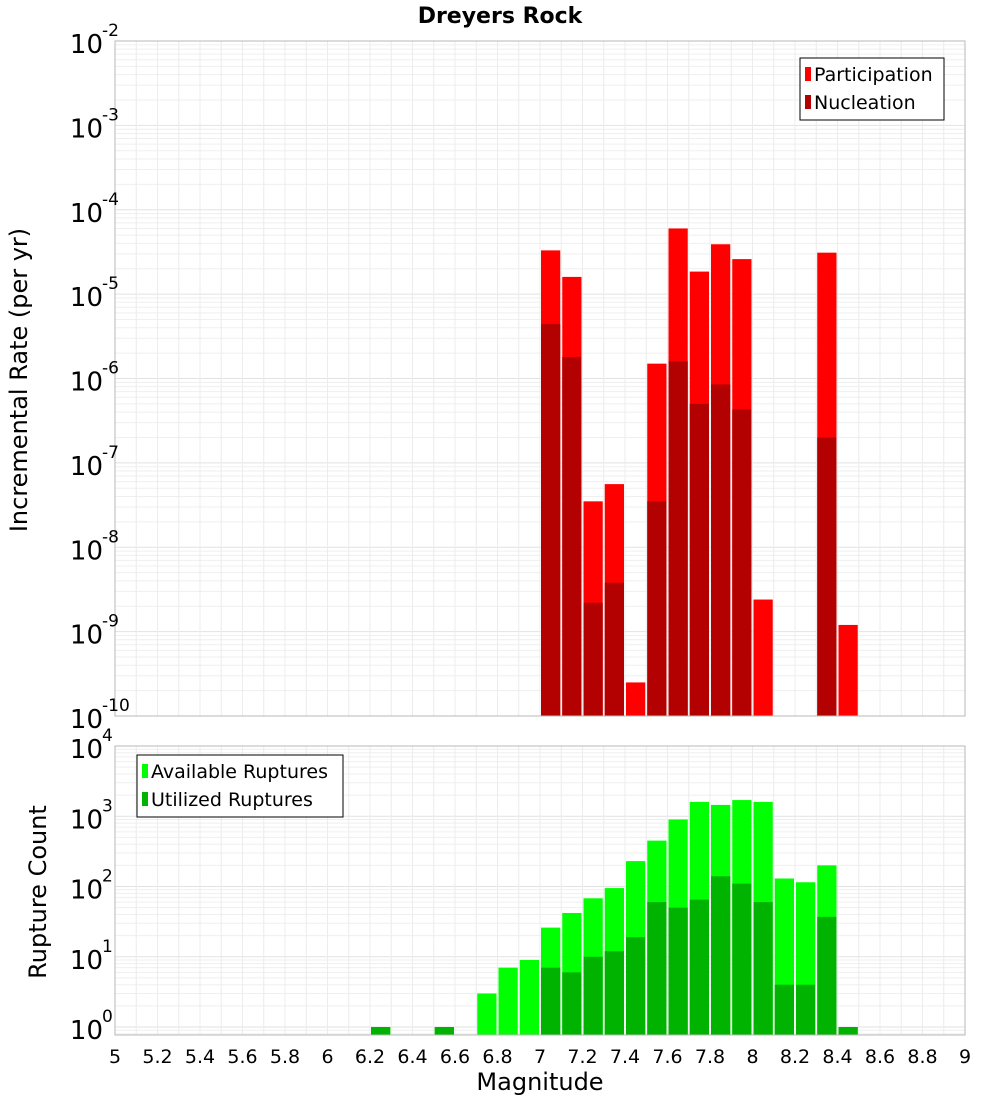 This screenshot has width=1000, height=1104. Describe the element at coordinates (242, 1057) in the screenshot. I see `x-tick-label: 5.6` at that location.